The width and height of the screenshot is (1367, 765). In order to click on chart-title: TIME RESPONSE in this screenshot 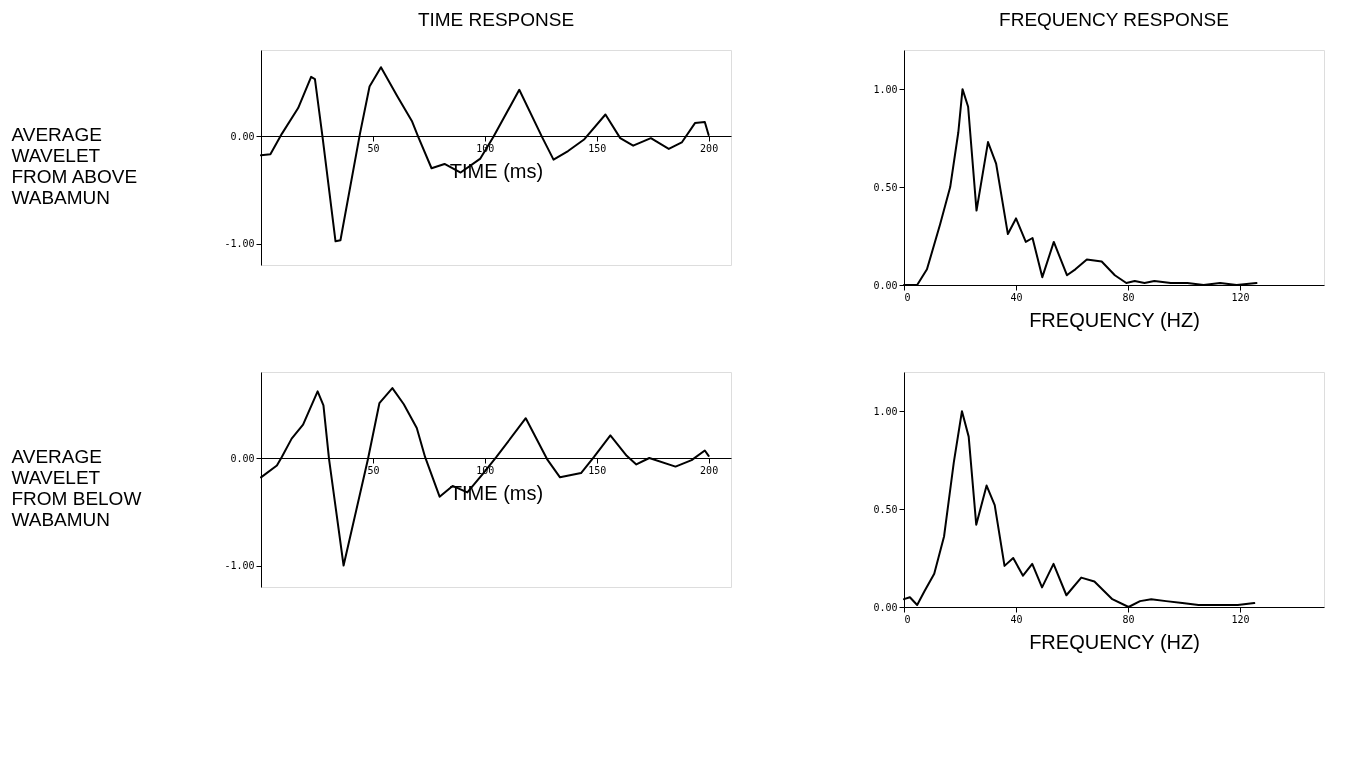, I will do `click(496, 19)`.